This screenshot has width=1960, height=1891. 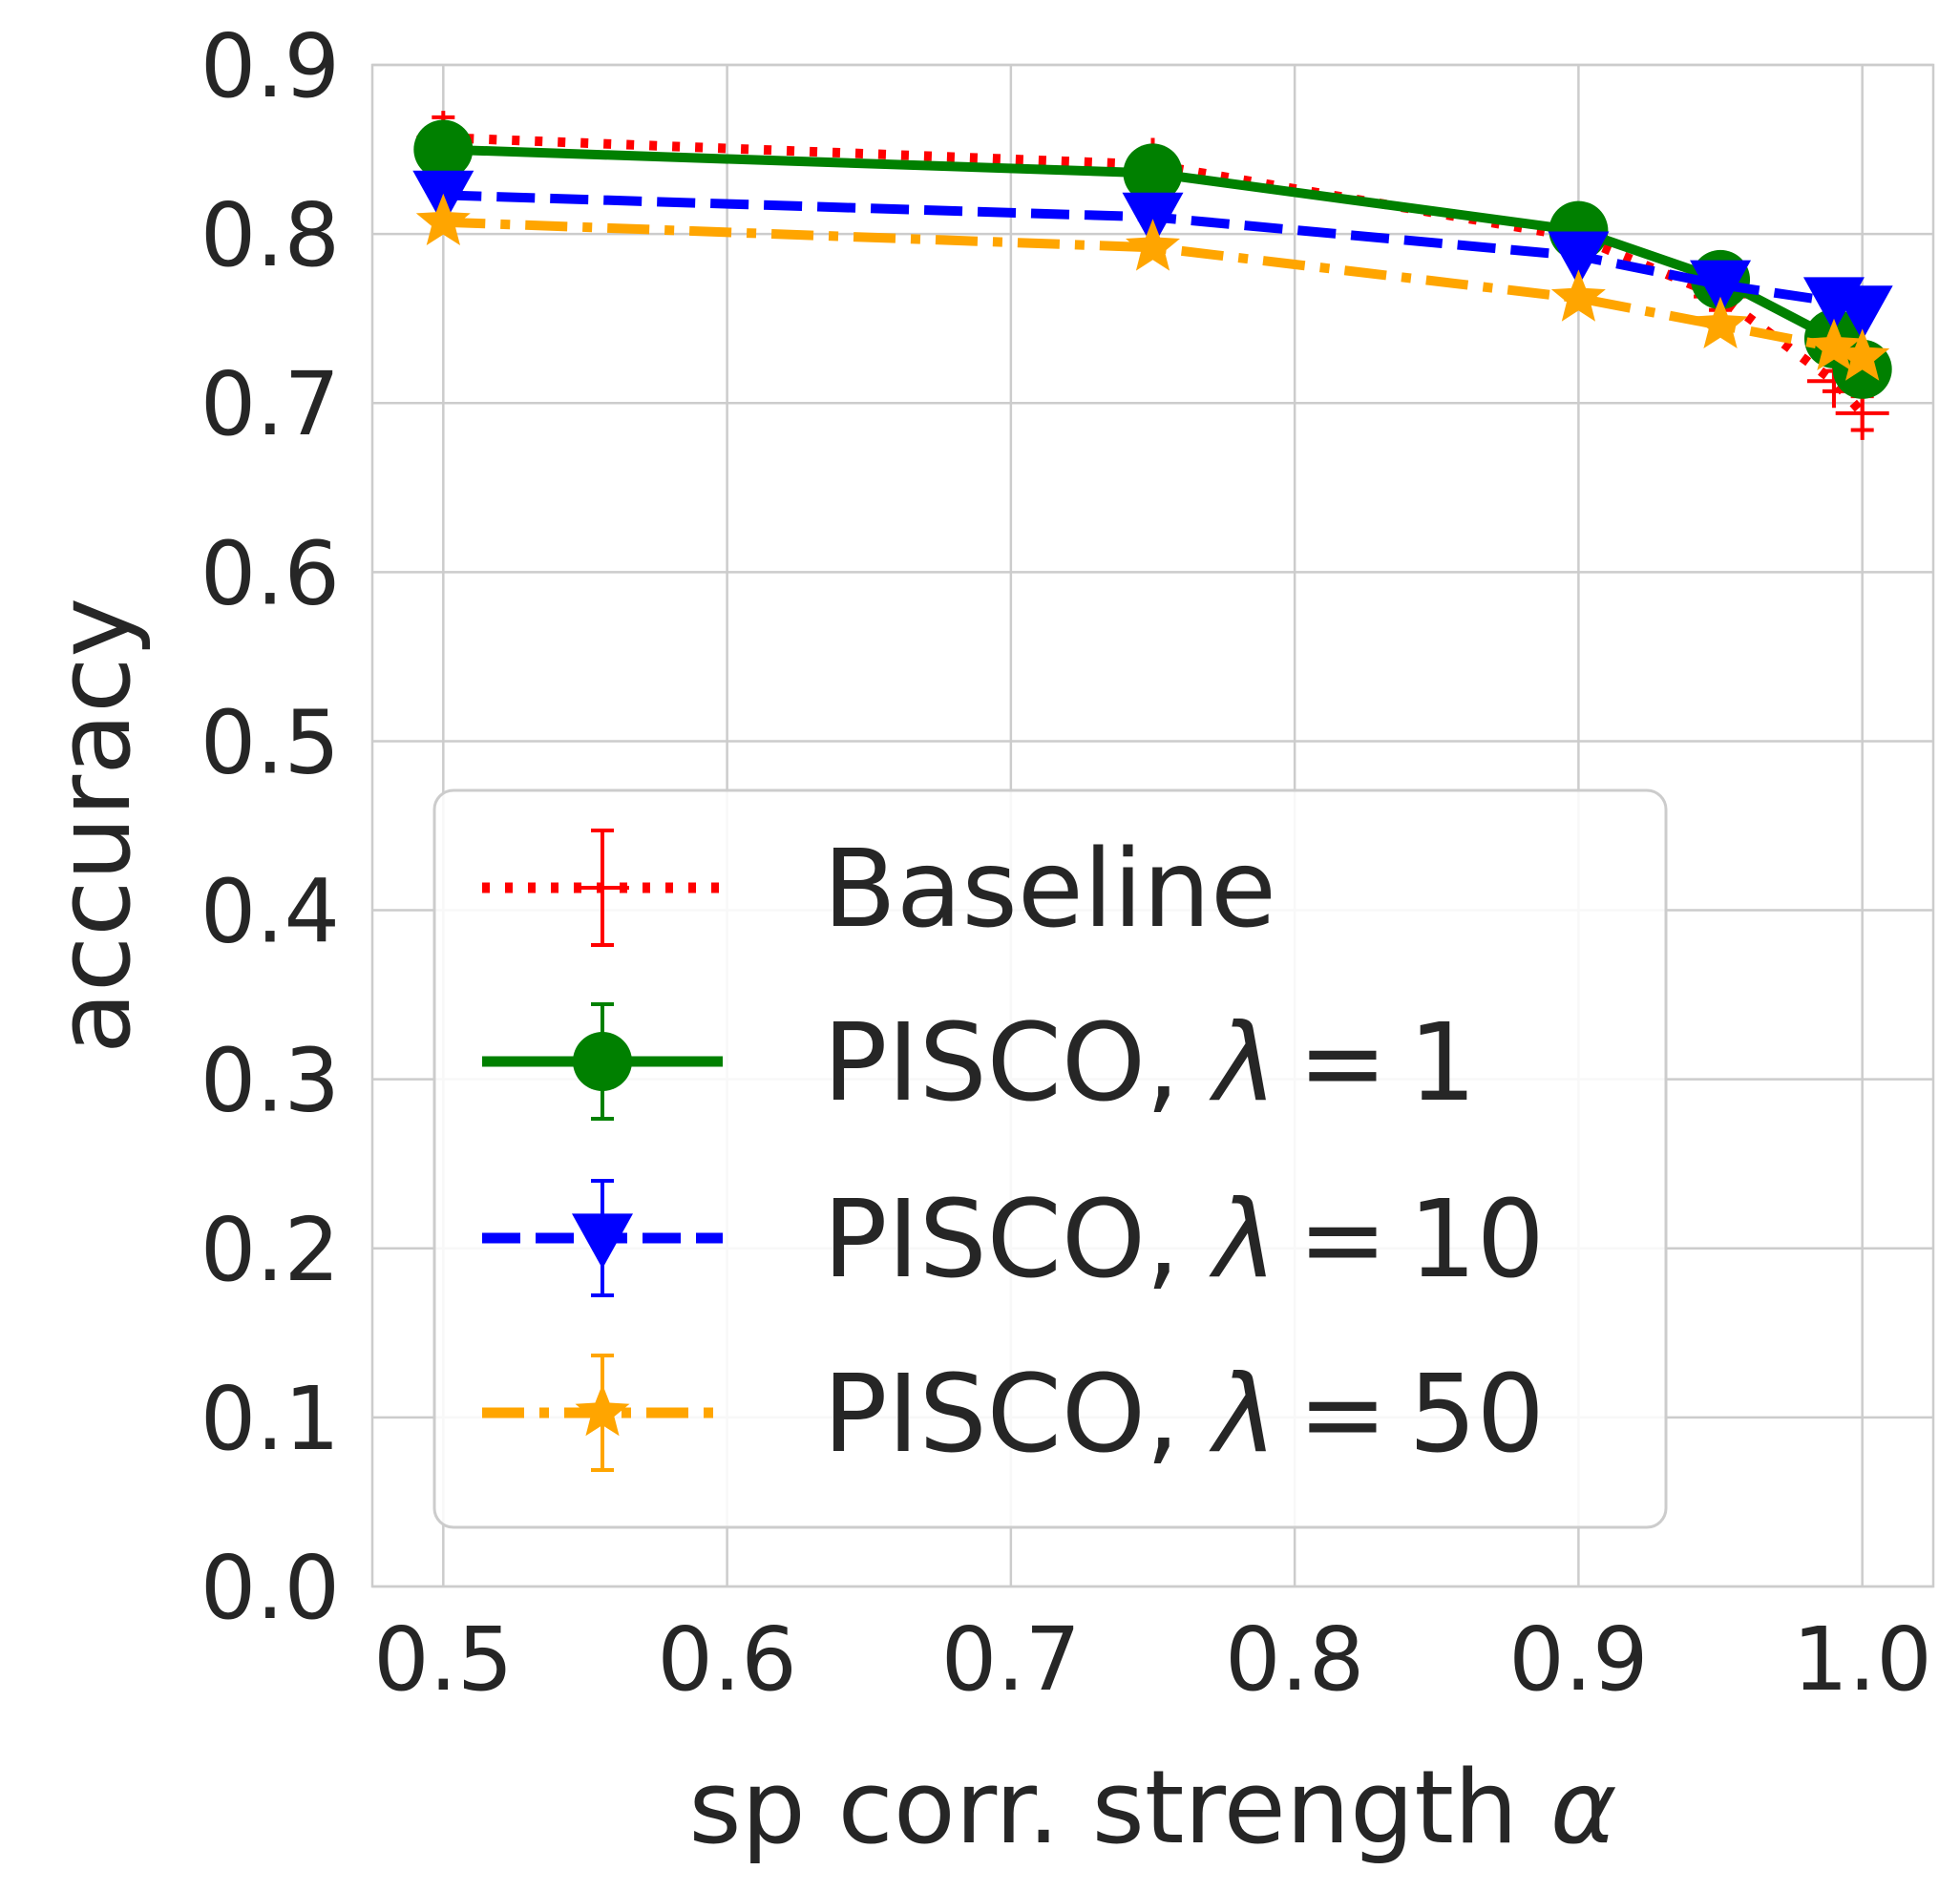 What do you see at coordinates (270, 1419) in the screenshot?
I see `y-tick-label: 0.1` at bounding box center [270, 1419].